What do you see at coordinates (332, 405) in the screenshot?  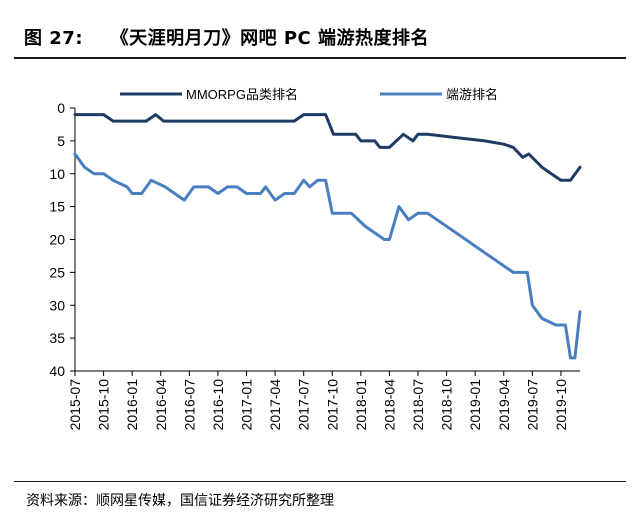 I see `x-tick-label: 2017-10` at bounding box center [332, 405].